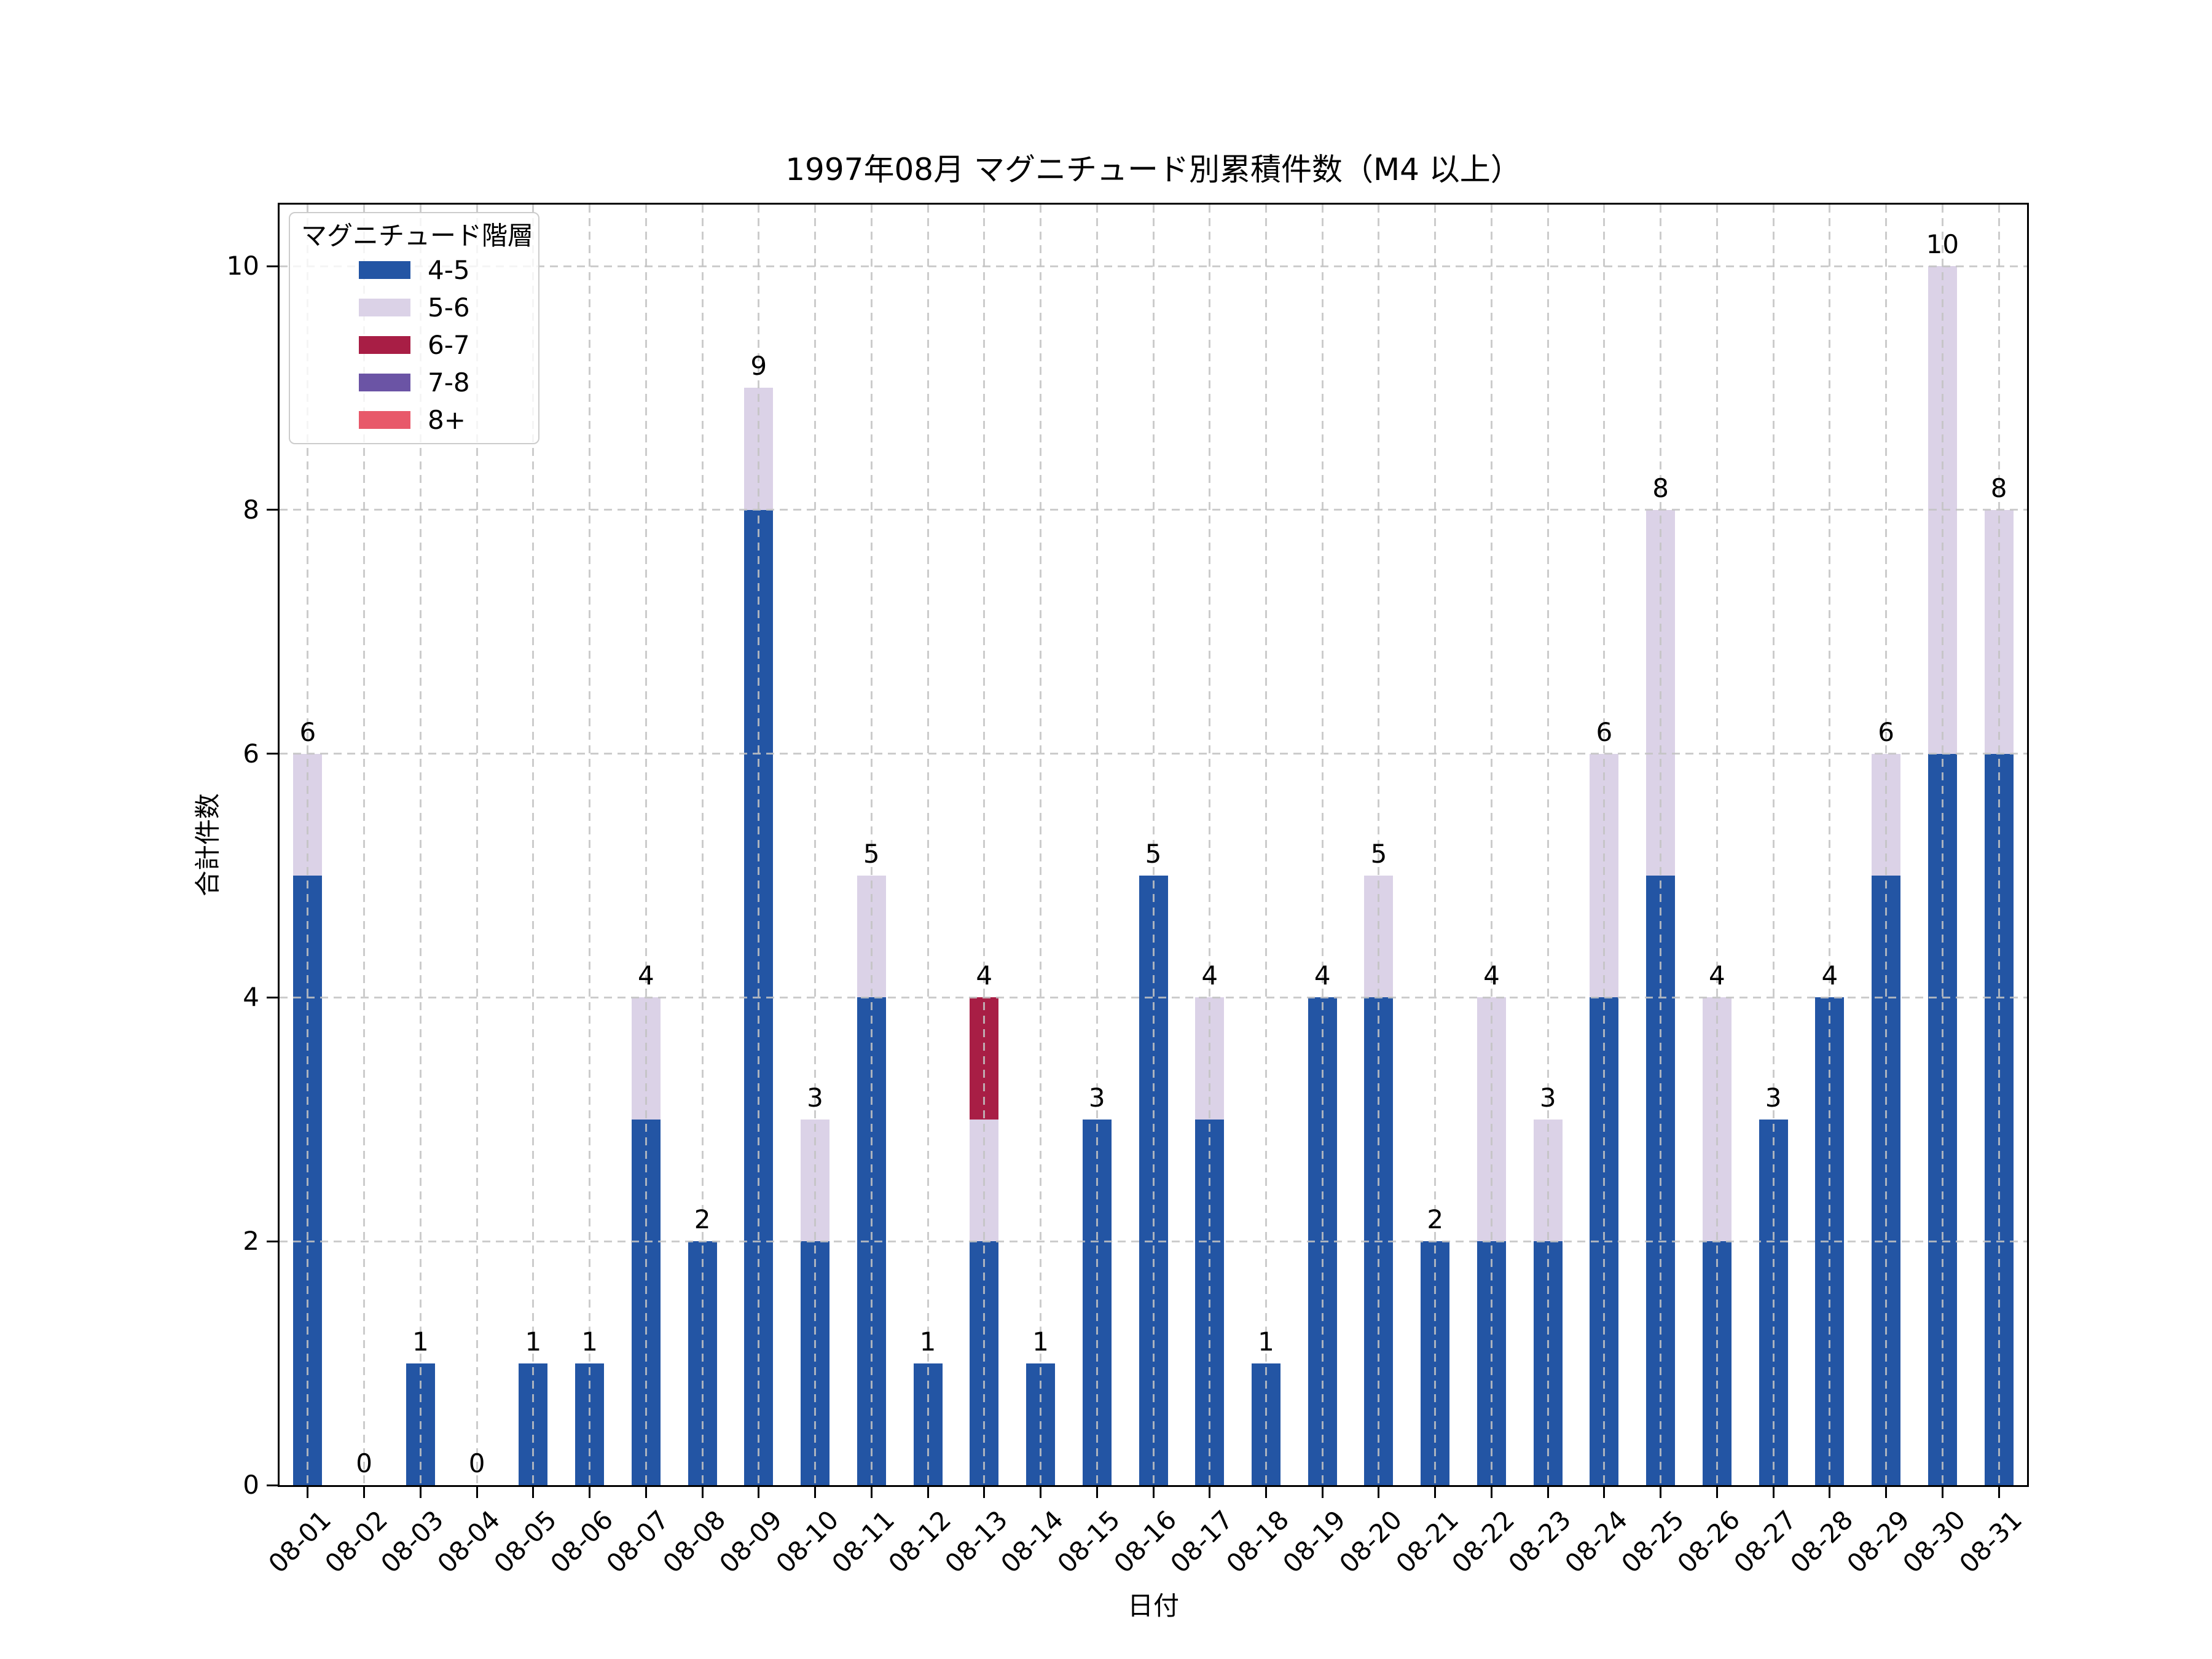 Image resolution: width=2212 pixels, height=1659 pixels. Describe the element at coordinates (449, 382) in the screenshot. I see `legend-entry-label: 7-8` at that location.